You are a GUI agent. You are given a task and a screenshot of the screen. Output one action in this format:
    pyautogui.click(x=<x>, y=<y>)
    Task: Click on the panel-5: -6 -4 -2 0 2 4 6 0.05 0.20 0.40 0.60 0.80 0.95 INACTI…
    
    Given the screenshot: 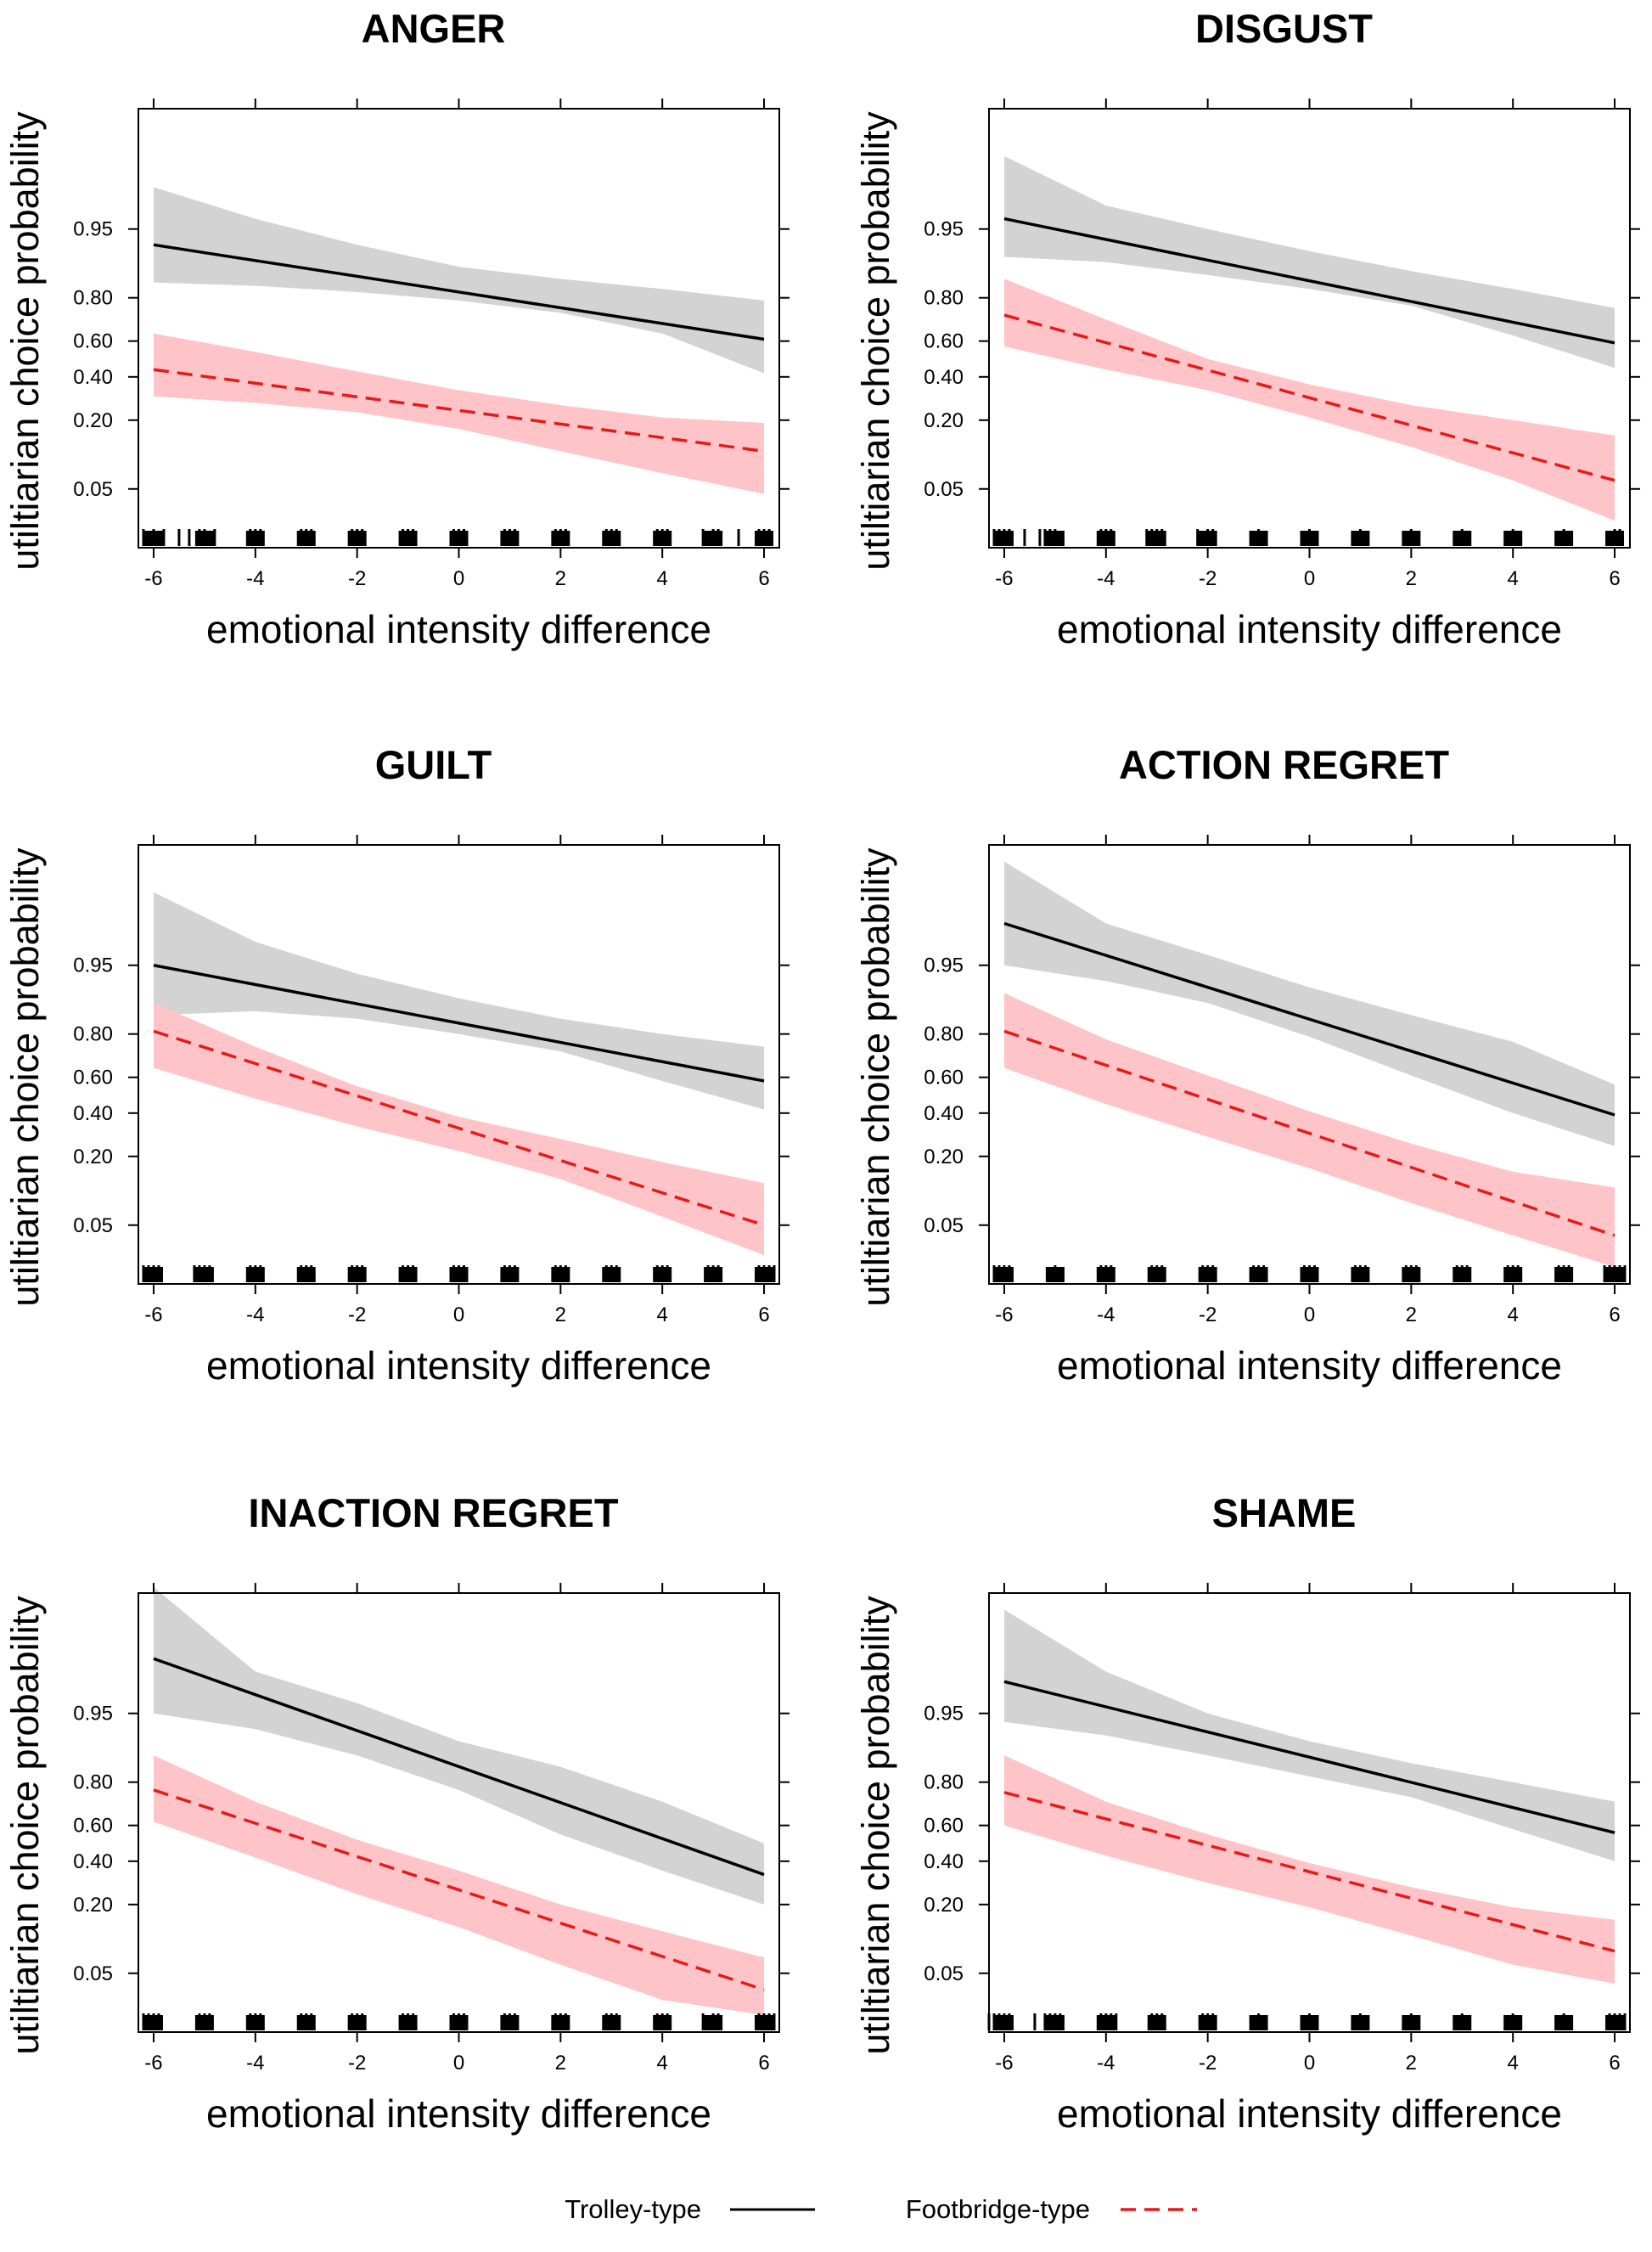 What is the action you would take?
    pyautogui.click(x=396, y=1813)
    